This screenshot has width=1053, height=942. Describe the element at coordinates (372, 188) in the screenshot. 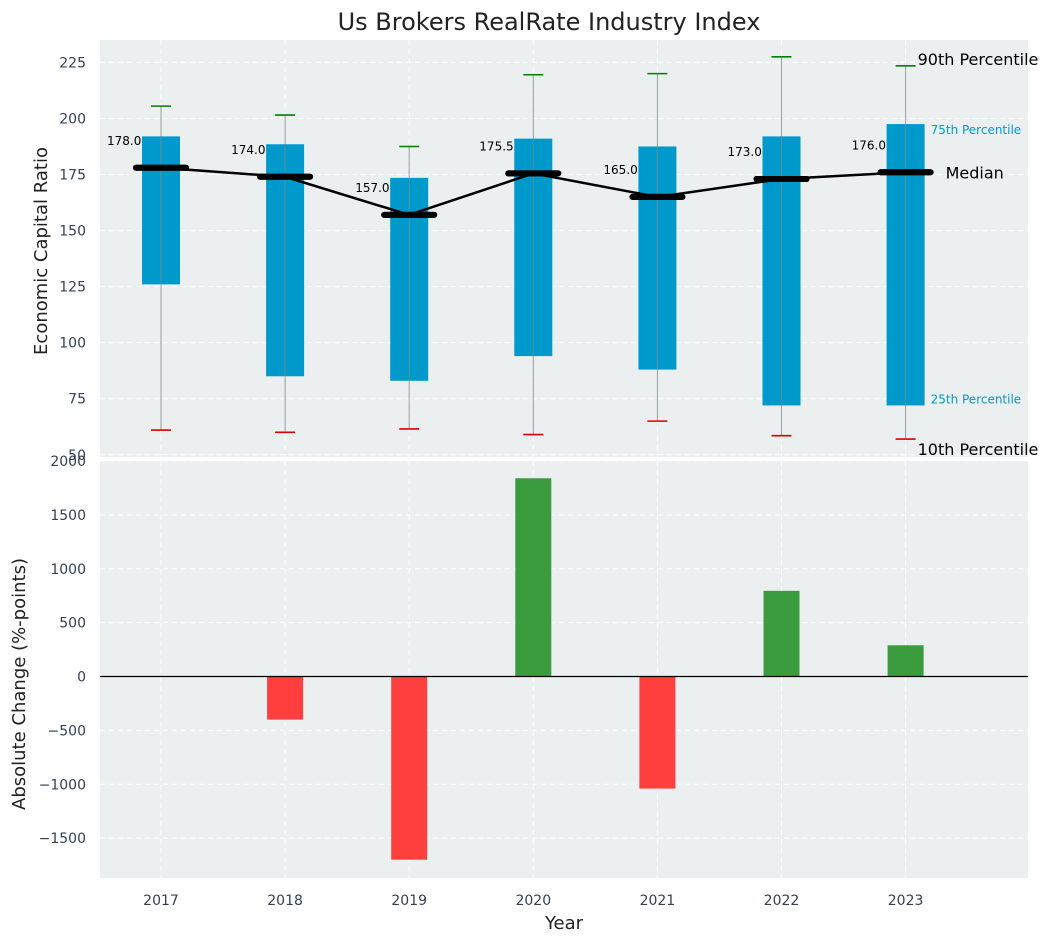

I see `median-label: 157.0` at that location.